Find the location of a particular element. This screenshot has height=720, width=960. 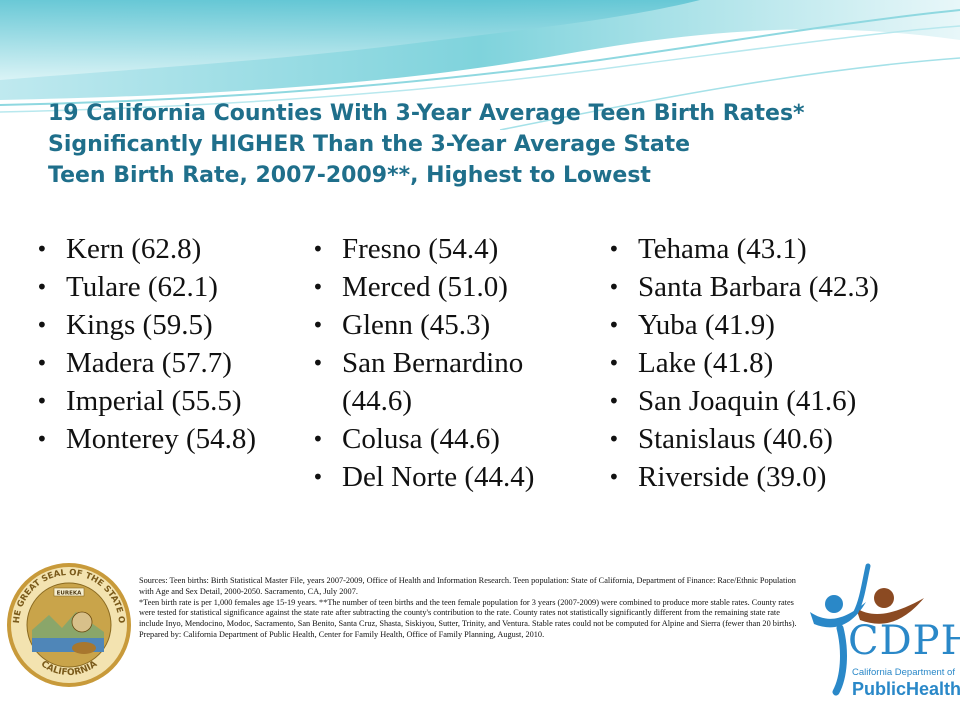

cdph-department-line: California Department of is located at coordinates (903, 672).